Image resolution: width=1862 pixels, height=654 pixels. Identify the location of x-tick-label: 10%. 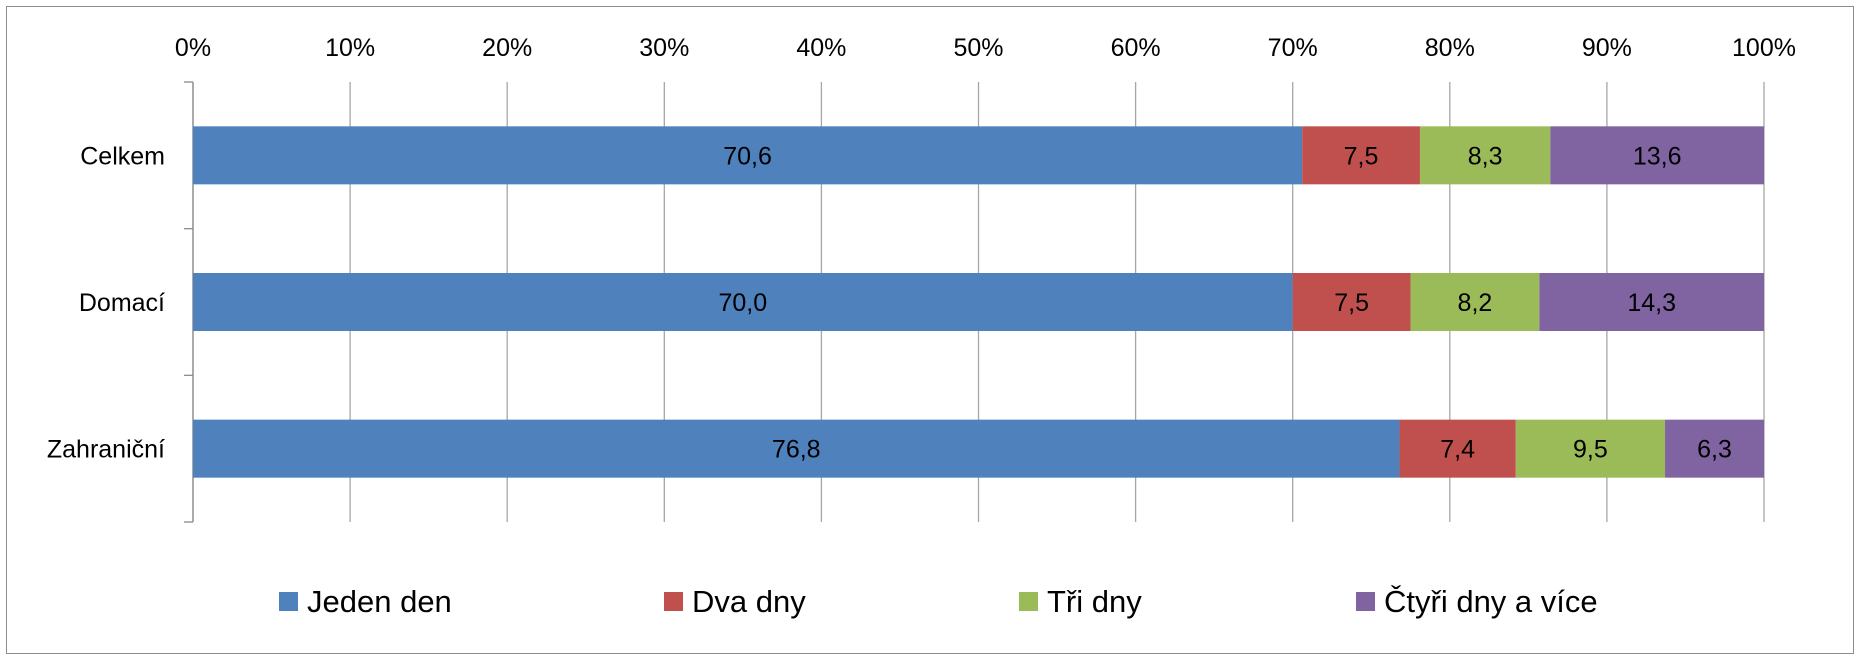
(350, 48).